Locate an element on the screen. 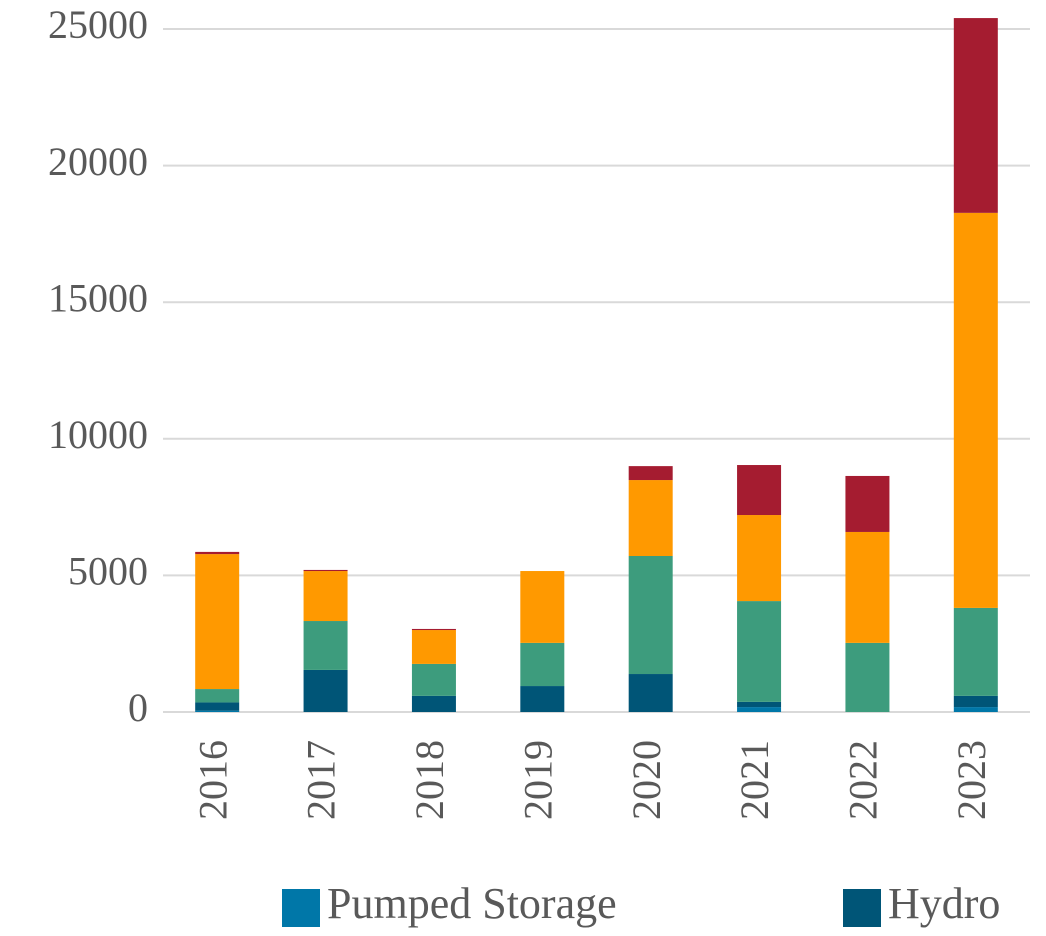 Image resolution: width=1046 pixels, height=936 pixels. y-tick-label: 25000 is located at coordinates (98, 24).